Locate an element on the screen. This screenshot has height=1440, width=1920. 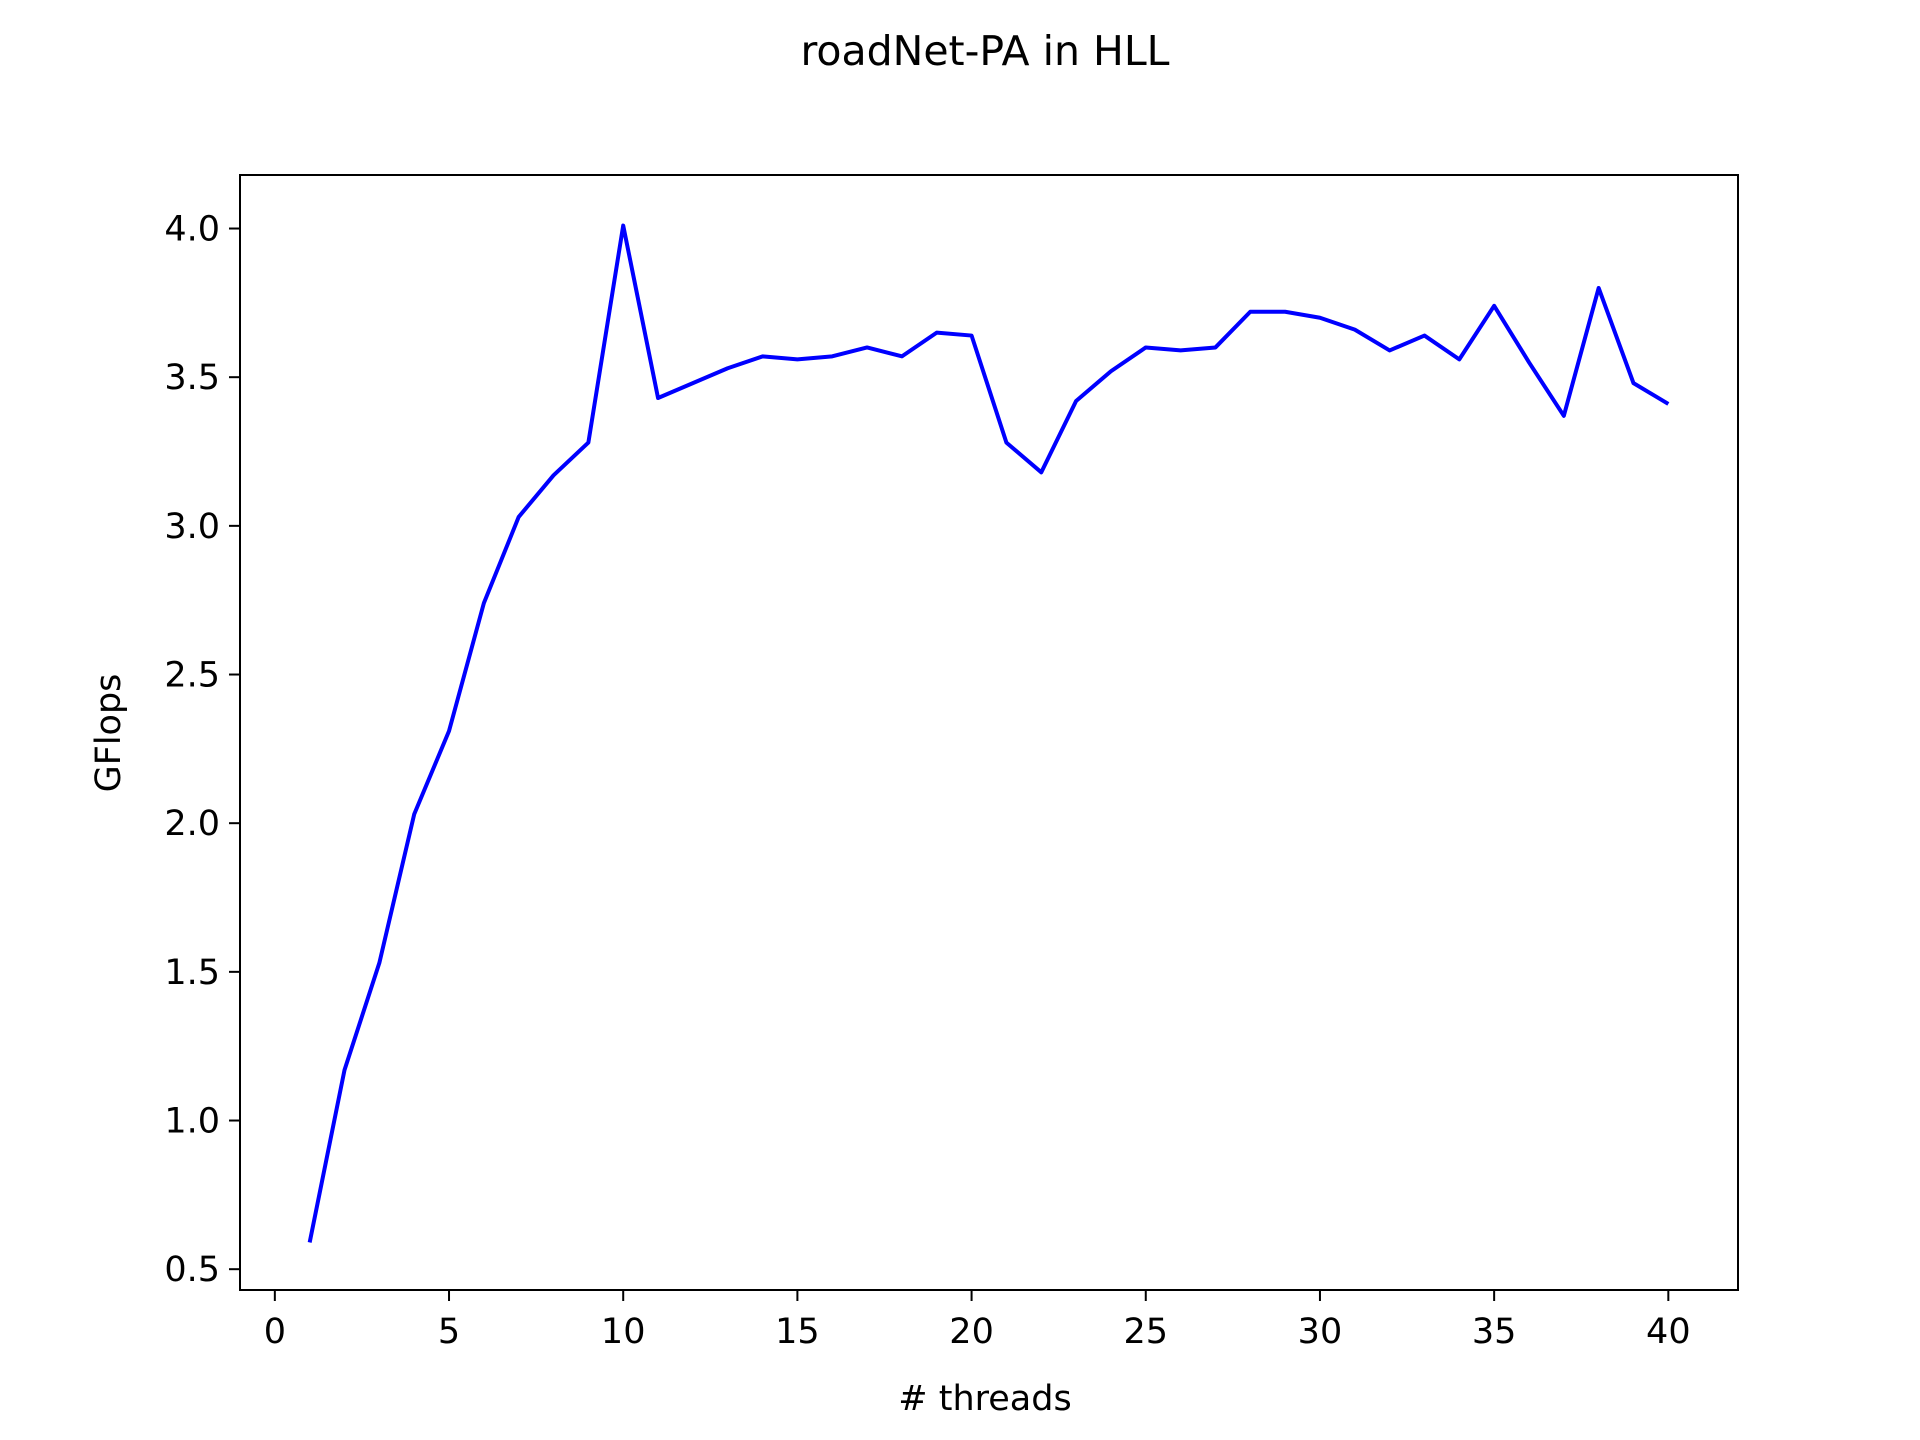
y-tick-label: 1.0 is located at coordinates (192, 1122).